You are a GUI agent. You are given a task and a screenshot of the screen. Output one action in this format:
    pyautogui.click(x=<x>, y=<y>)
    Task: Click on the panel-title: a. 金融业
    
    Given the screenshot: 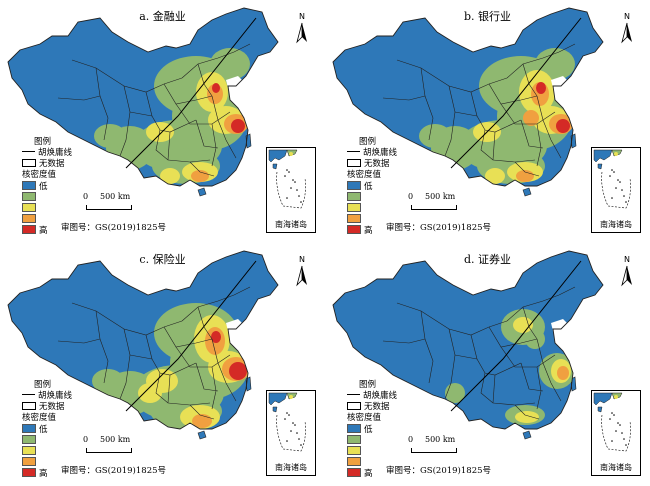 What is the action you would take?
    pyautogui.click(x=162, y=16)
    